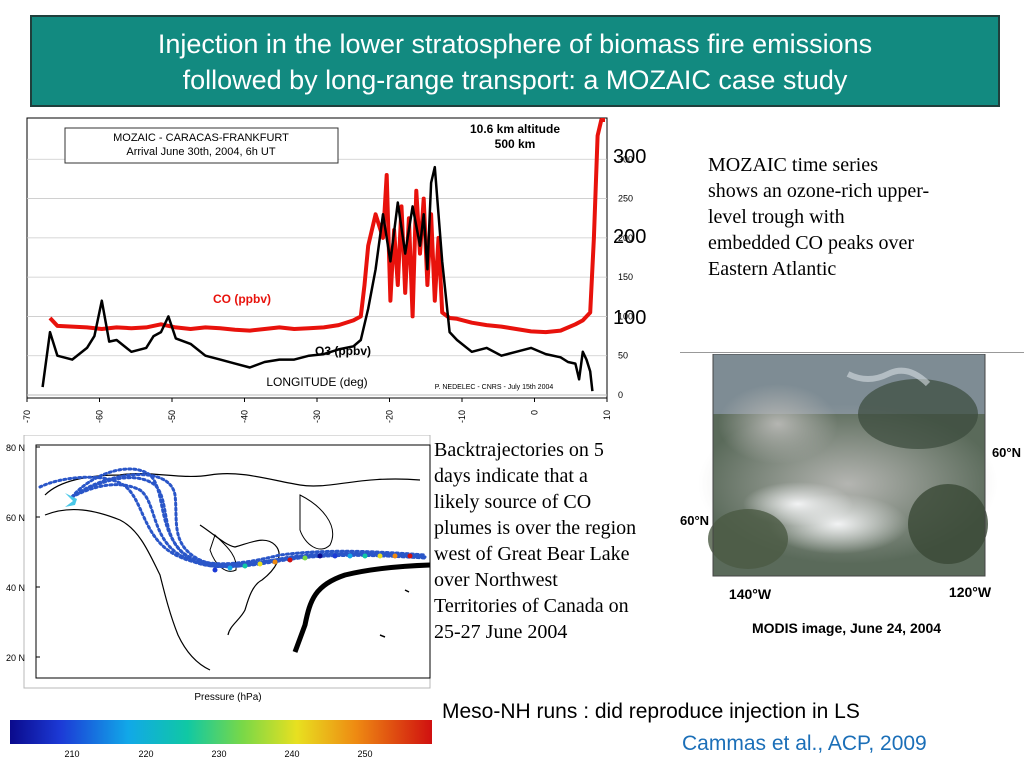 This screenshot has height=768, width=1024. Describe the element at coordinates (343, 351) in the screenshot. I see `o3-series-label: O3 (ppbv)` at that location.